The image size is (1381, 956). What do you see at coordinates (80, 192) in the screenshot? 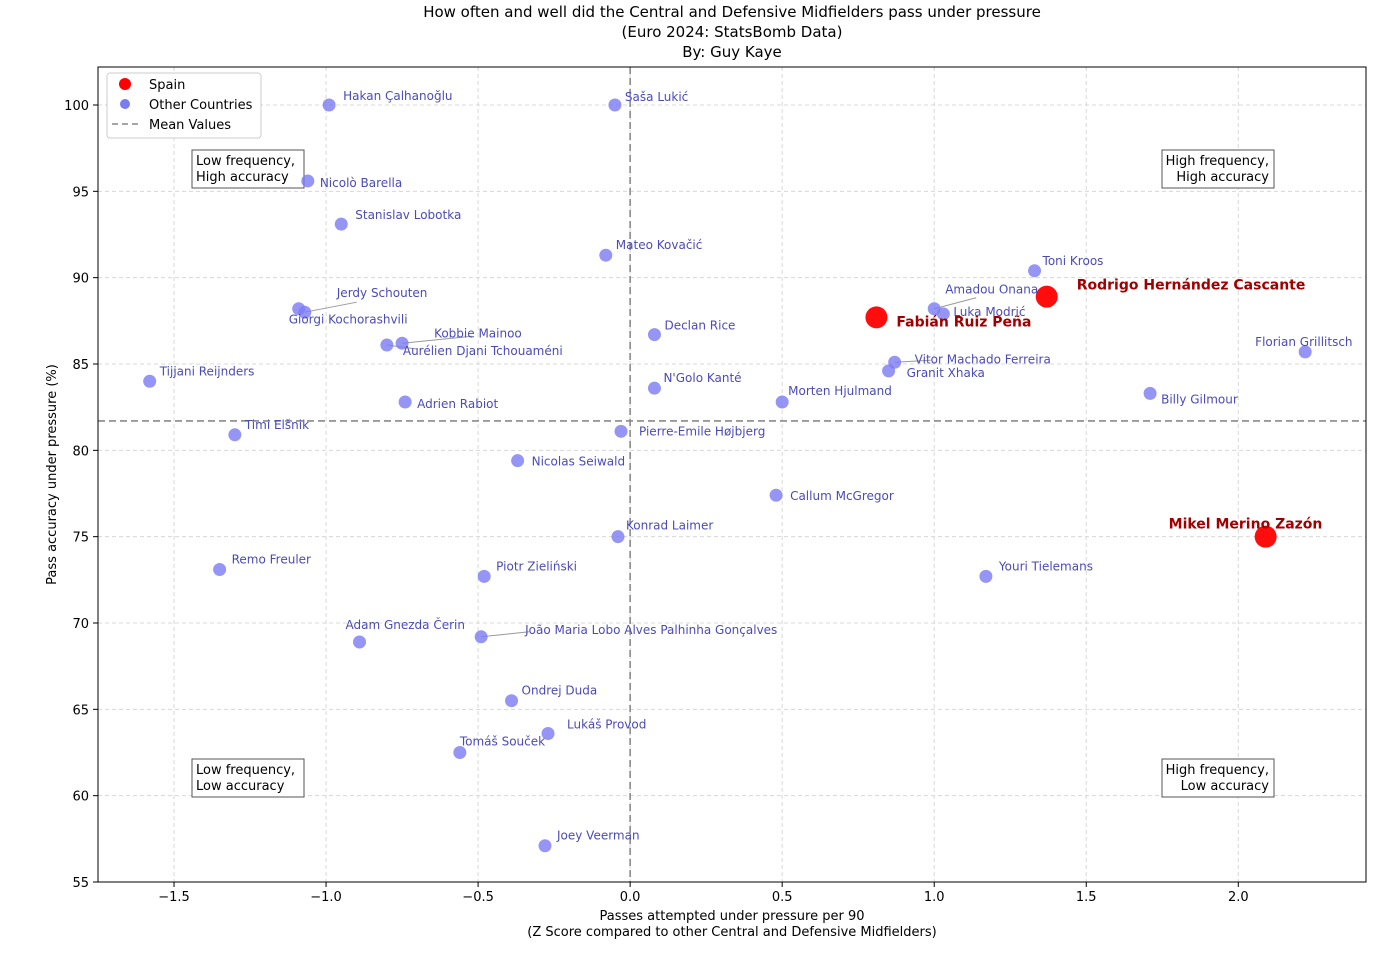
I see `y-tick-label: 95` at bounding box center [80, 192].